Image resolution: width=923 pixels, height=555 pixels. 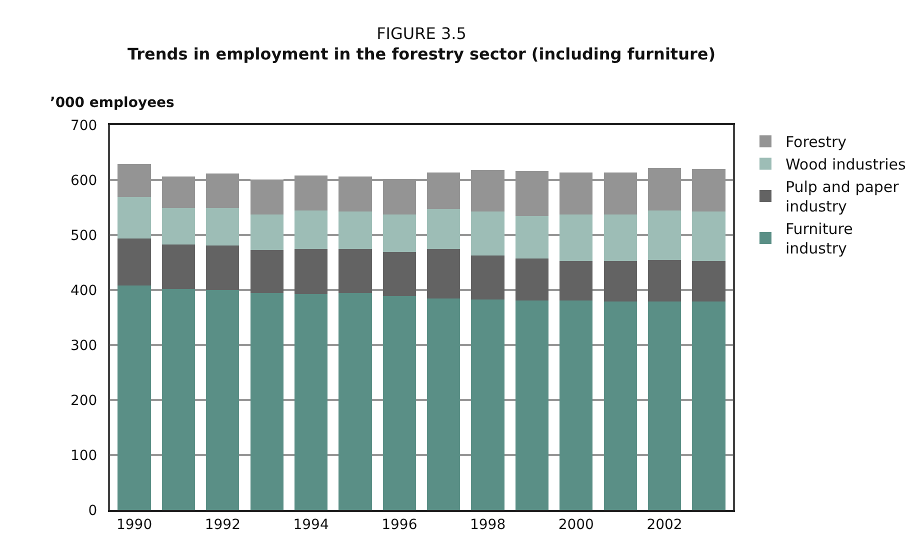 I want to click on y-tick-label: 200, so click(x=84, y=400).